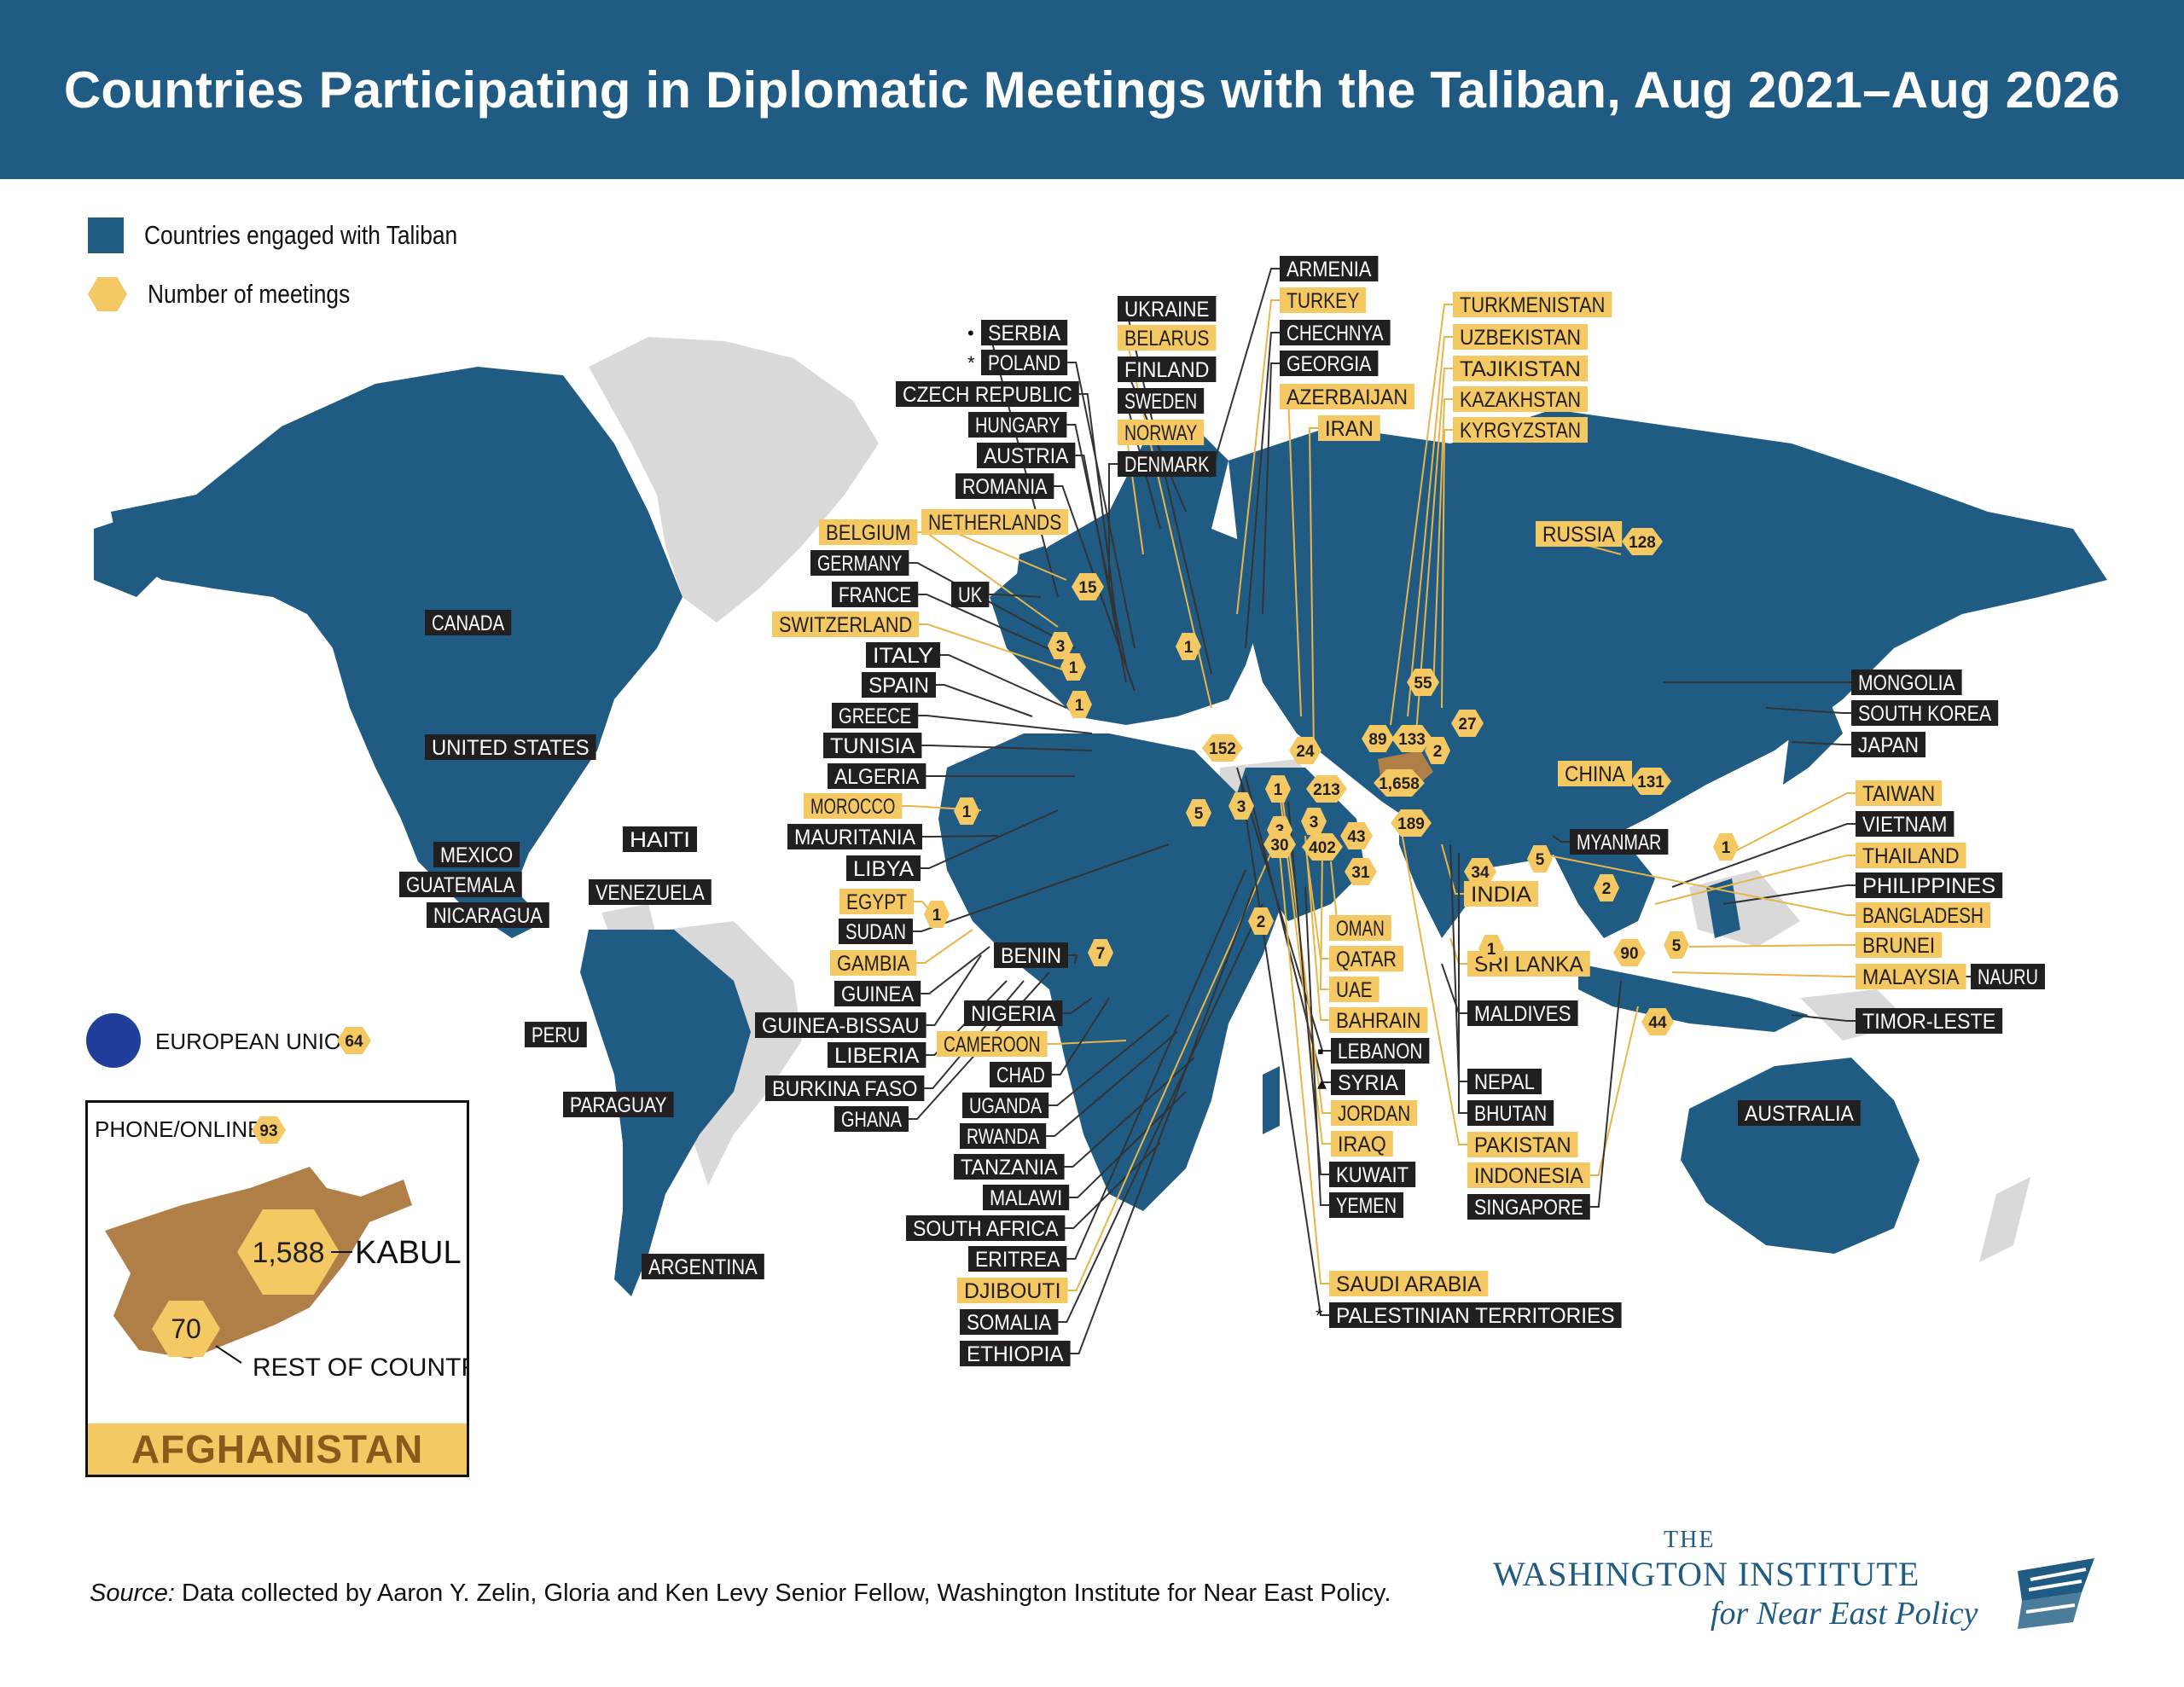  Describe the element at coordinates (1005, 1106) in the screenshot. I see `label-text: UGANDA` at that location.